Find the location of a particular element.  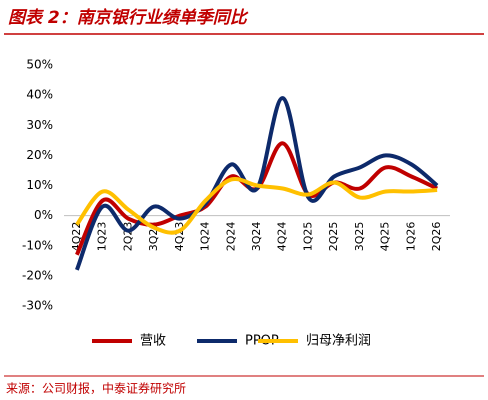

x-tick-label: 1Q24 is located at coordinates (205, 237).